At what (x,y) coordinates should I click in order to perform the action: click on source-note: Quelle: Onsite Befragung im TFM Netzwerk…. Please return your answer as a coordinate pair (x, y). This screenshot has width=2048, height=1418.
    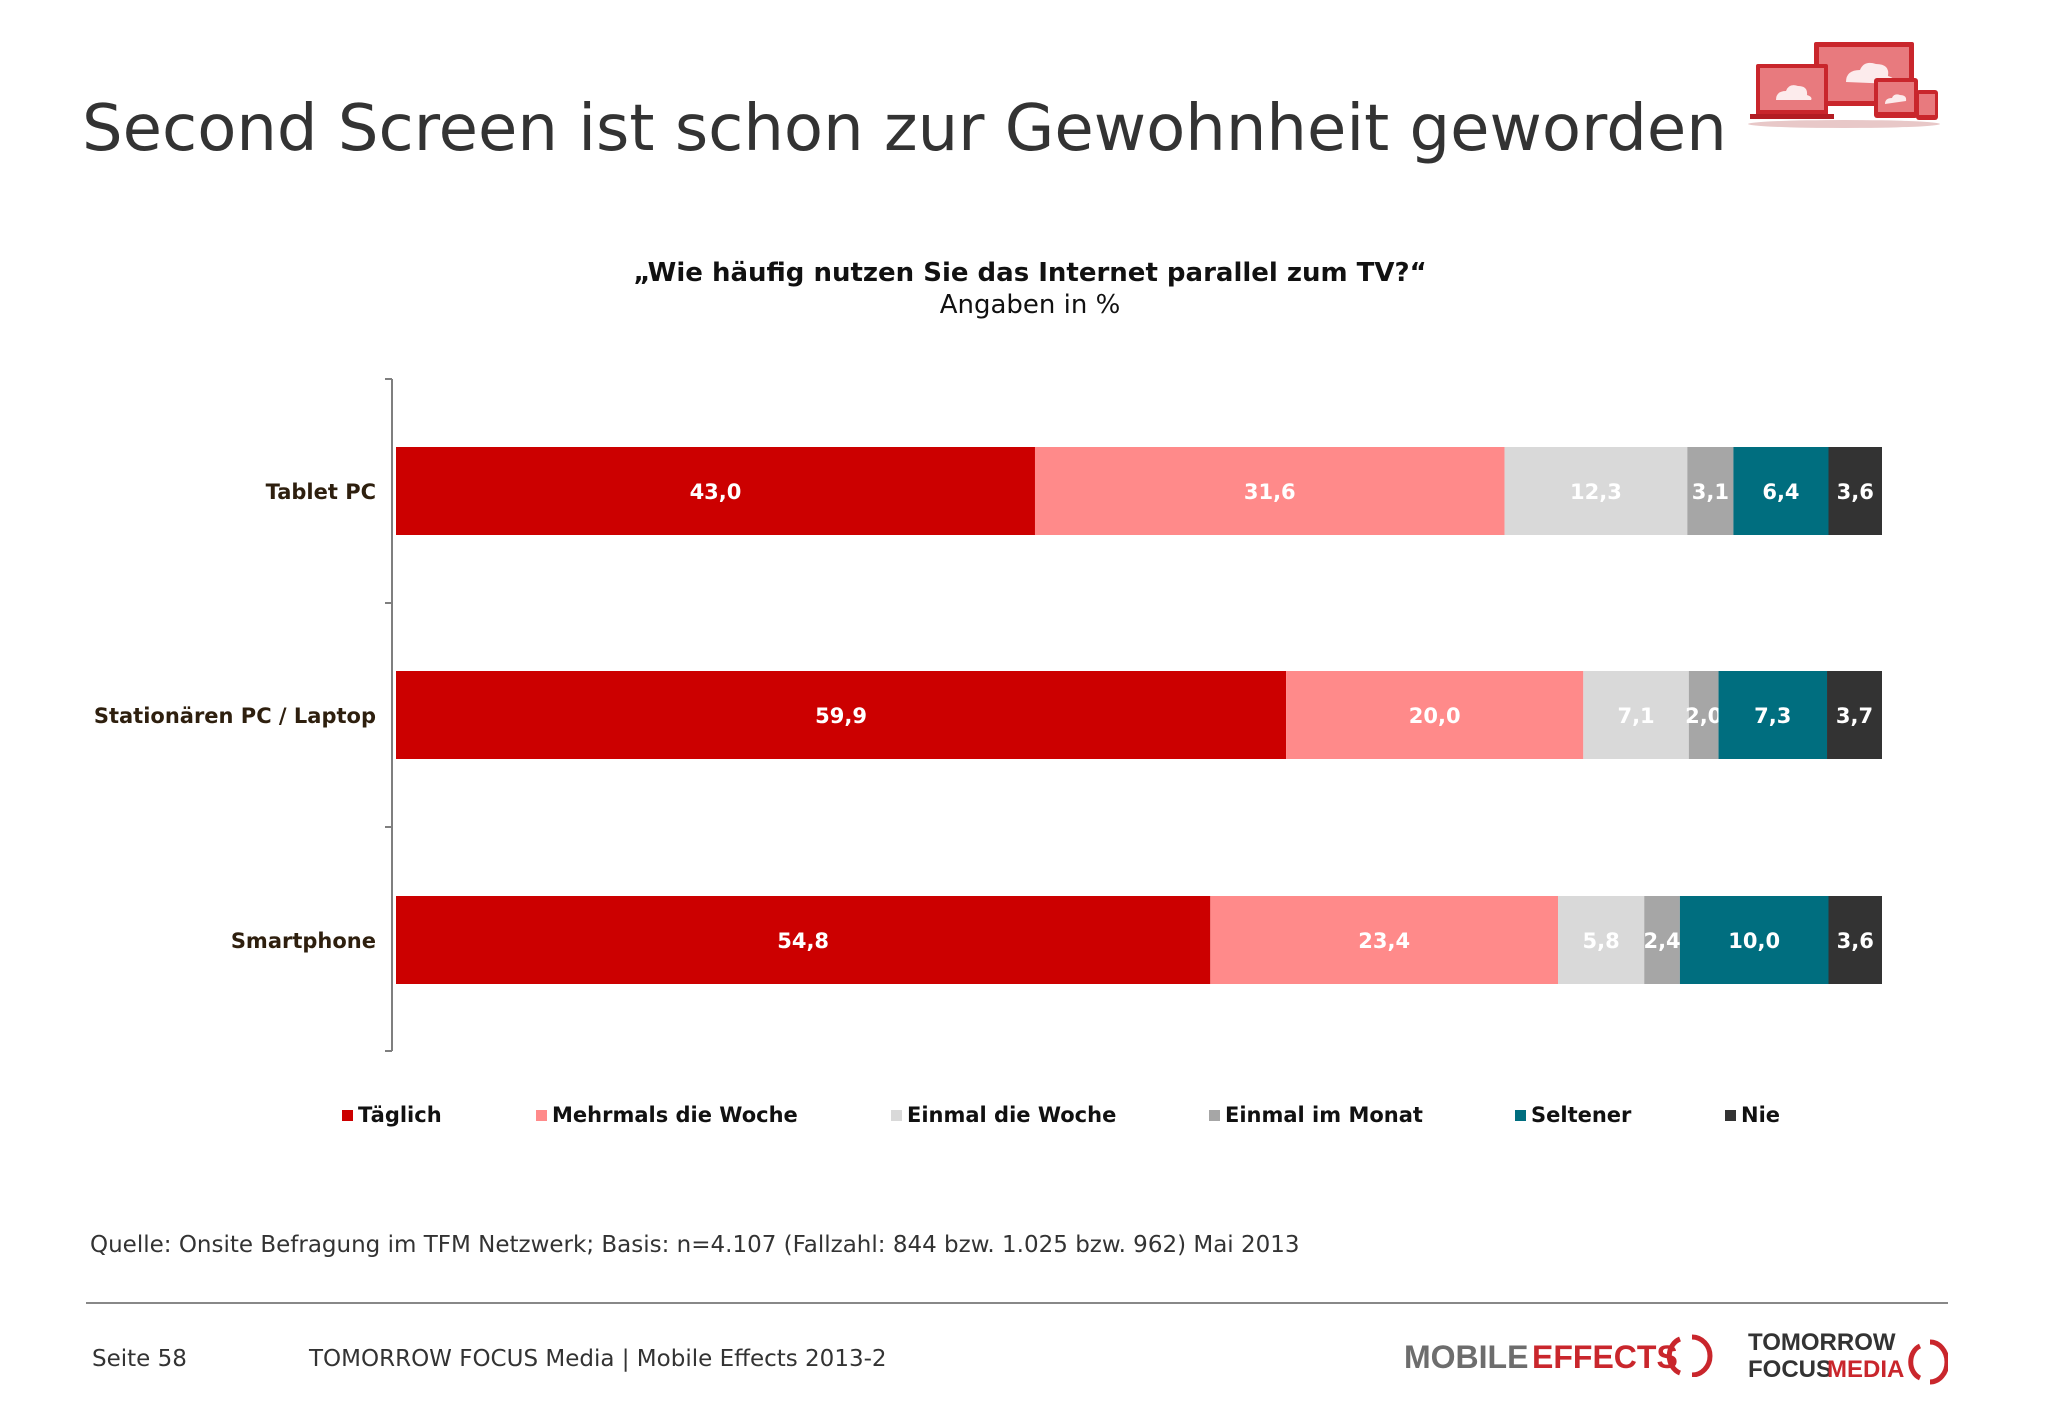
    Looking at the image, I should click on (695, 1245).